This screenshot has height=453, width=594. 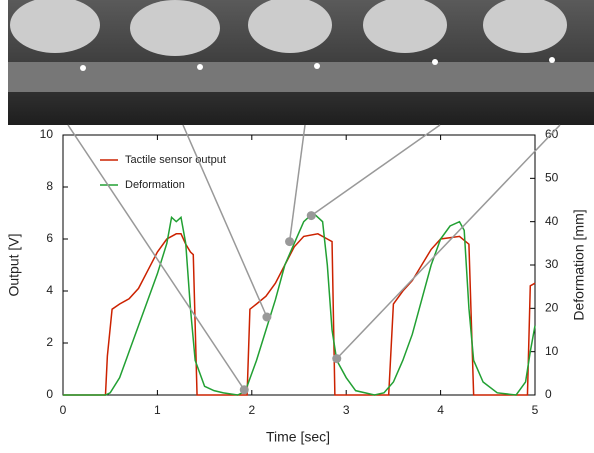 What do you see at coordinates (548, 394) in the screenshot?
I see `y2-tick-label: 0` at bounding box center [548, 394].